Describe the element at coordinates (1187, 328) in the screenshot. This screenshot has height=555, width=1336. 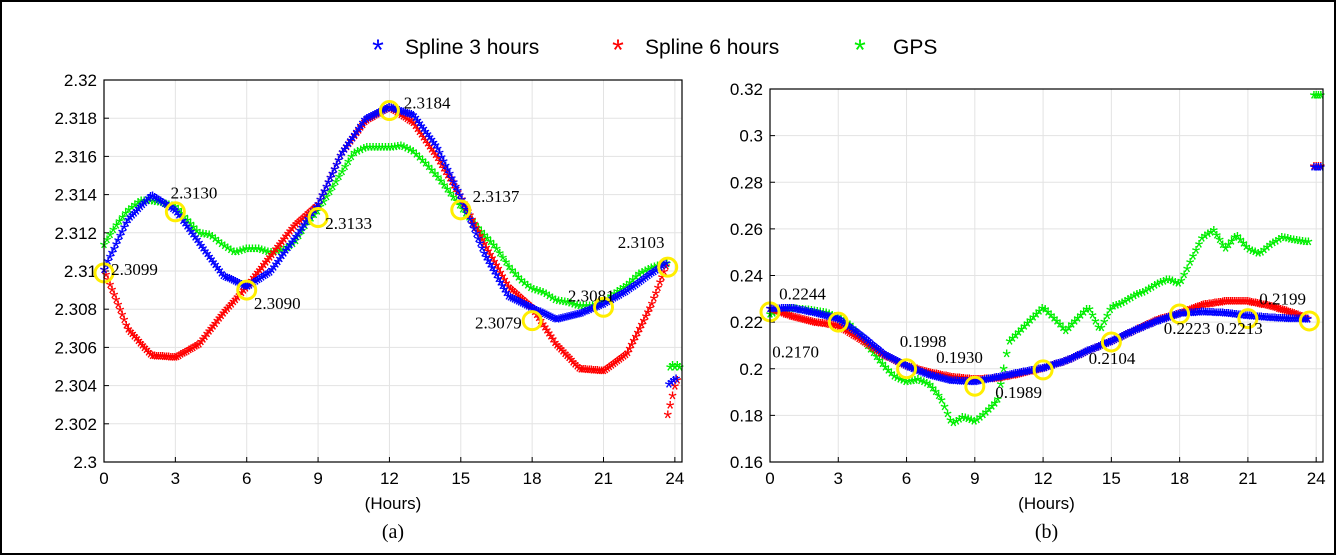
I see `value-annotation: 0.2223` at that location.